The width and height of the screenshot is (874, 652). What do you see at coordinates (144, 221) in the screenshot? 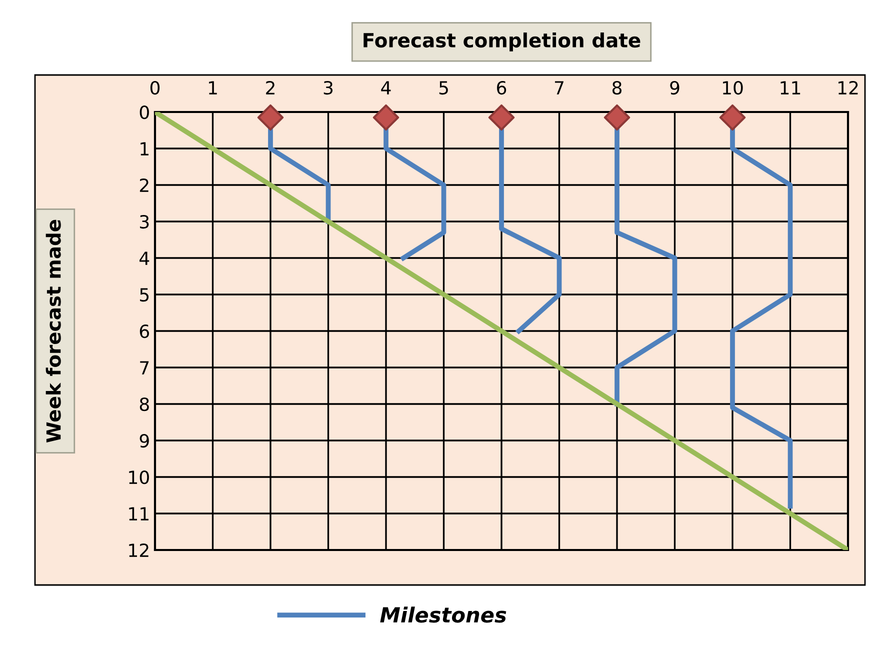
I see `y-tick-label: 3` at bounding box center [144, 221].